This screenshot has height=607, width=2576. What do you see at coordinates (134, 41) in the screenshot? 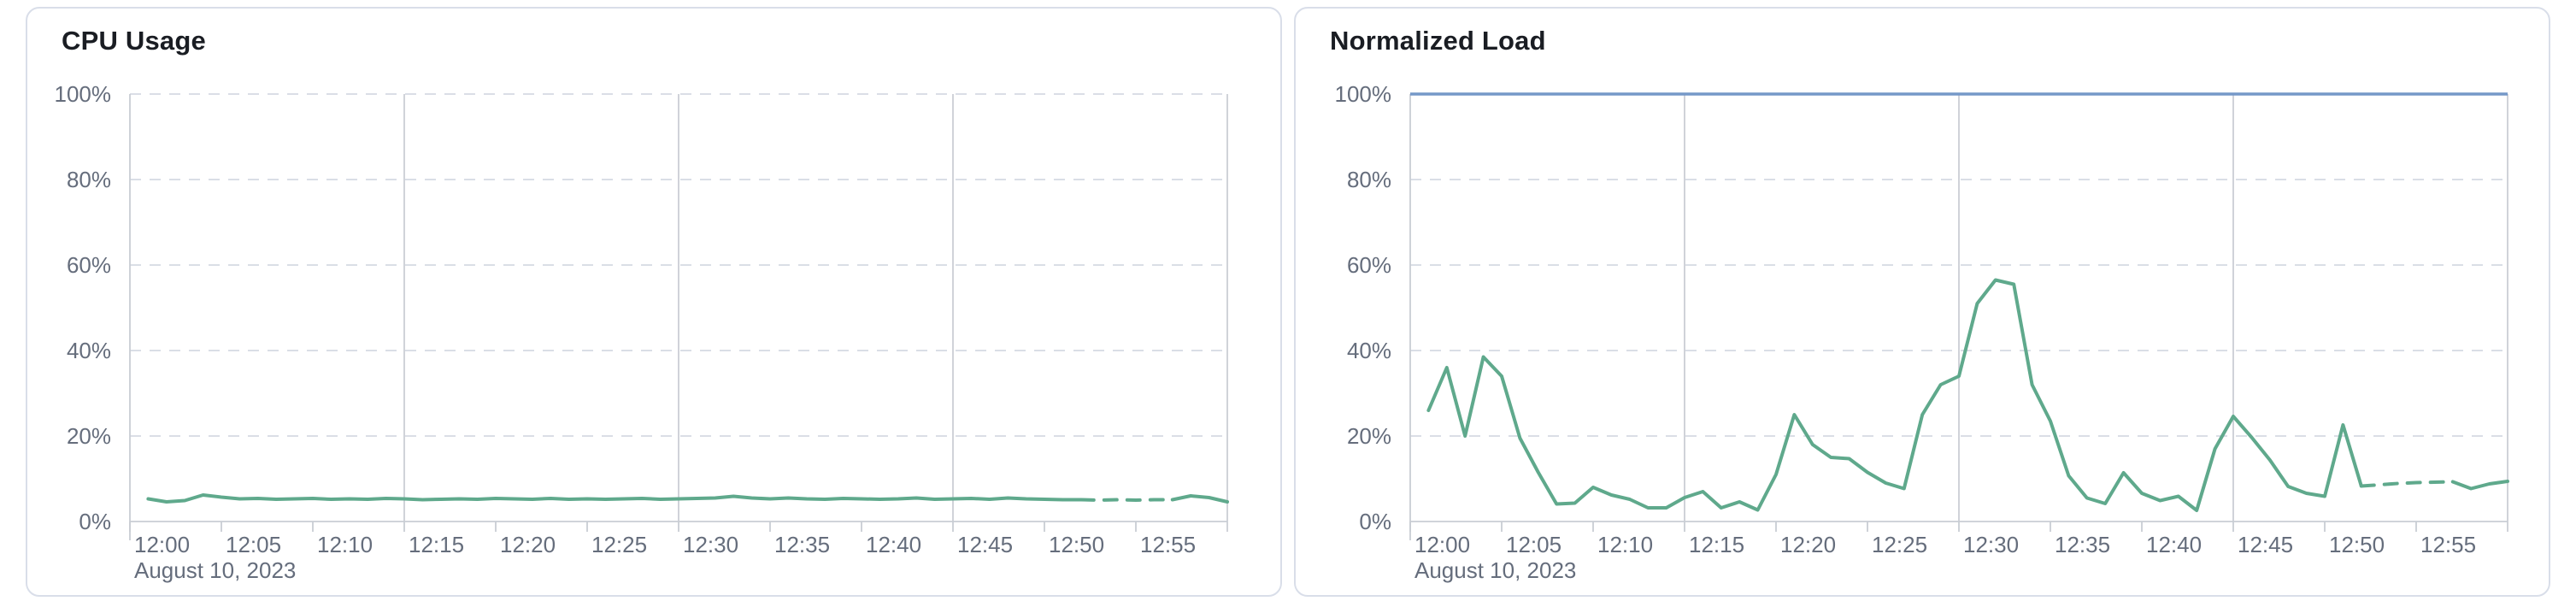
I see `chart-title: CPU Usage` at bounding box center [134, 41].